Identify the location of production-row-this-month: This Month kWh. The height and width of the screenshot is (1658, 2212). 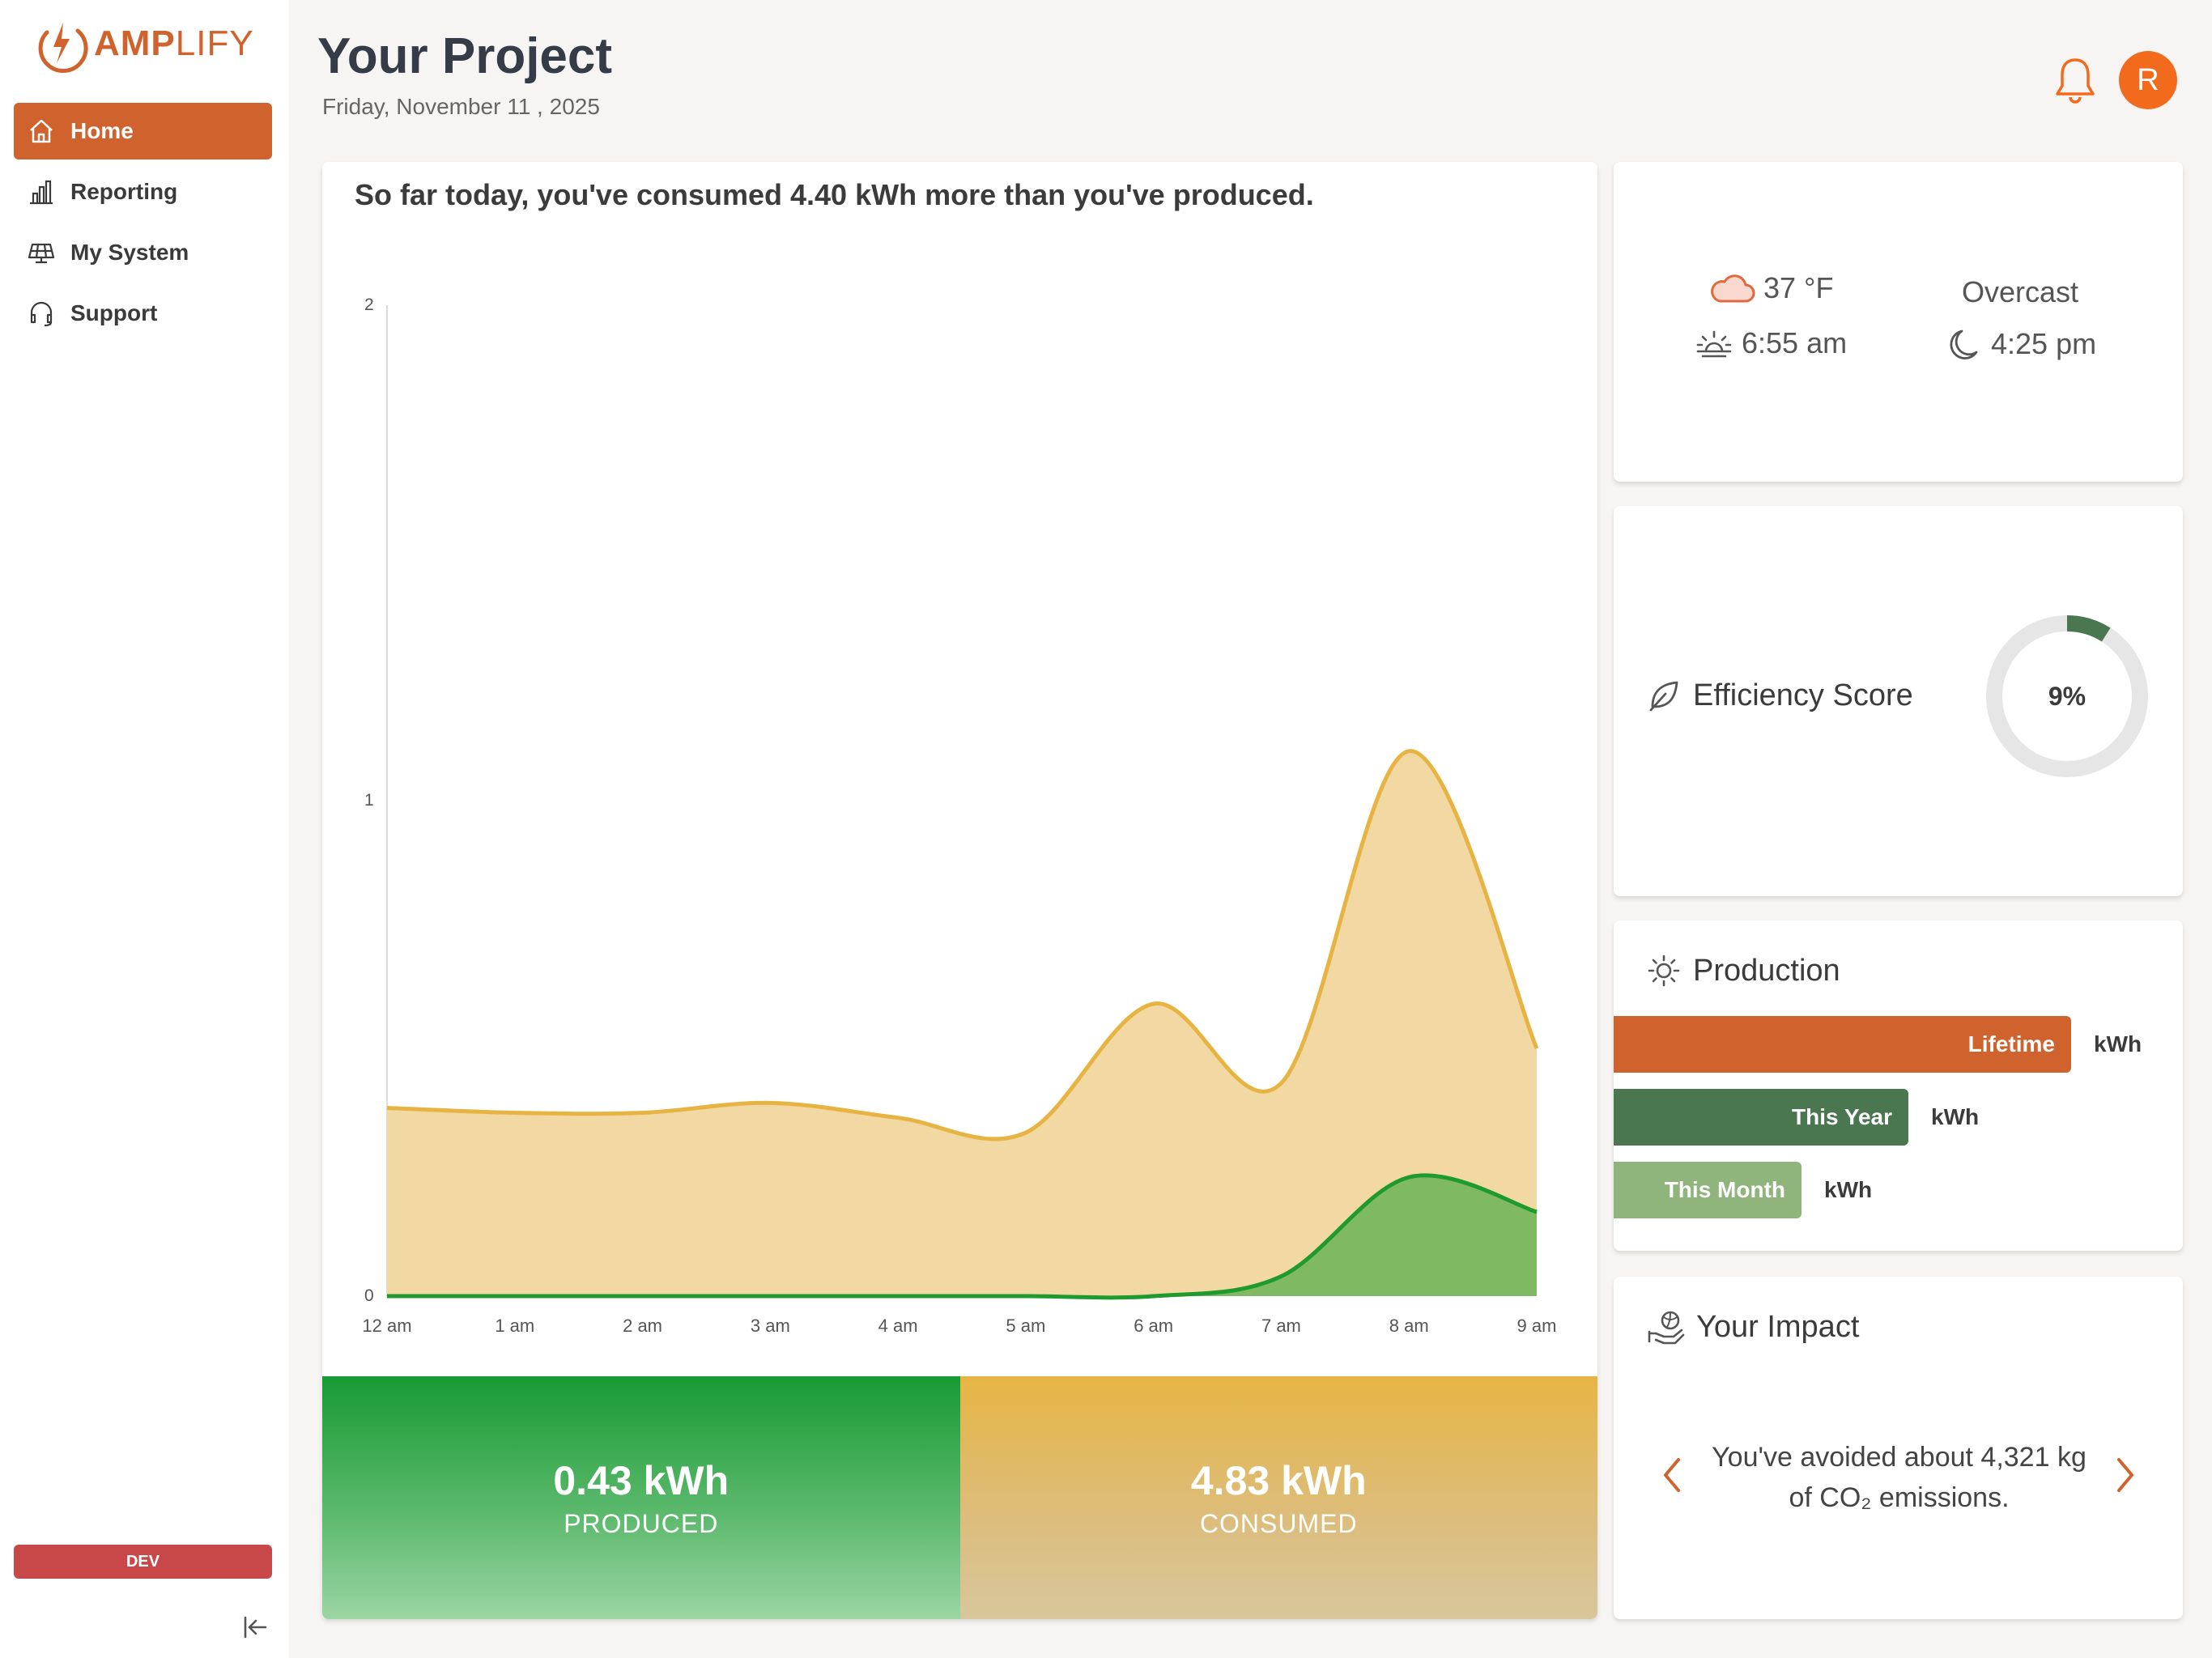
(1743, 1190).